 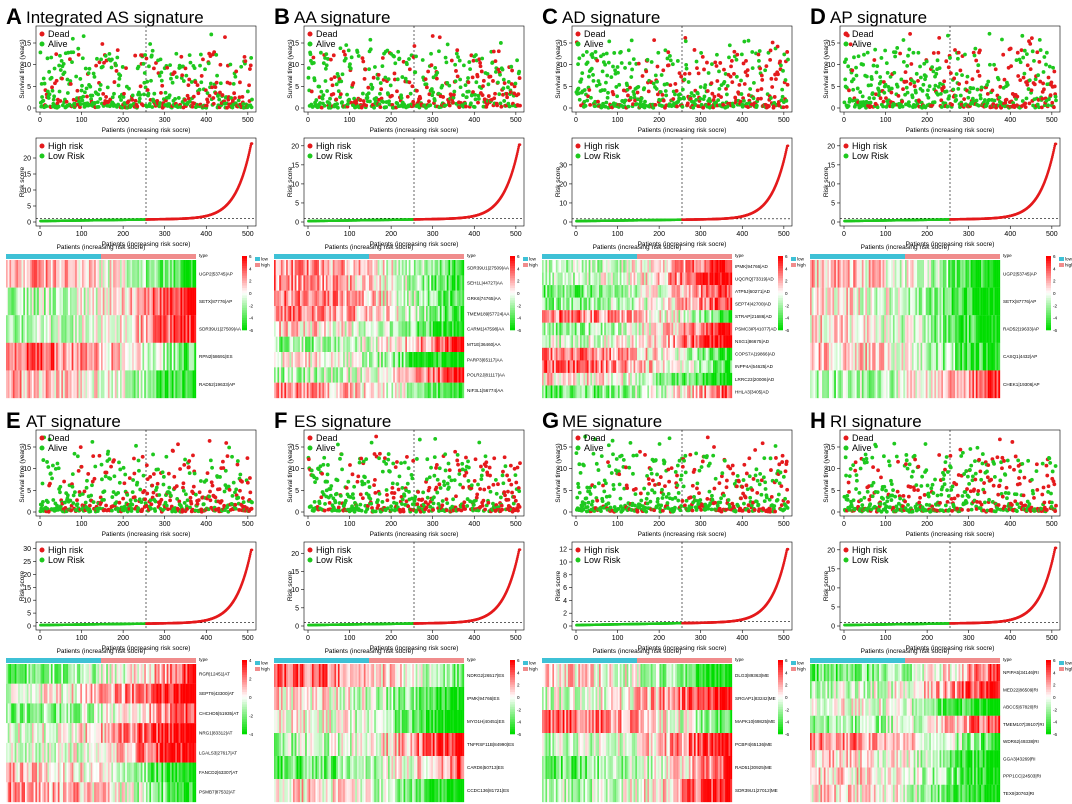 I want to click on heat-type-legend-high-label: high, so click(x=533, y=265).